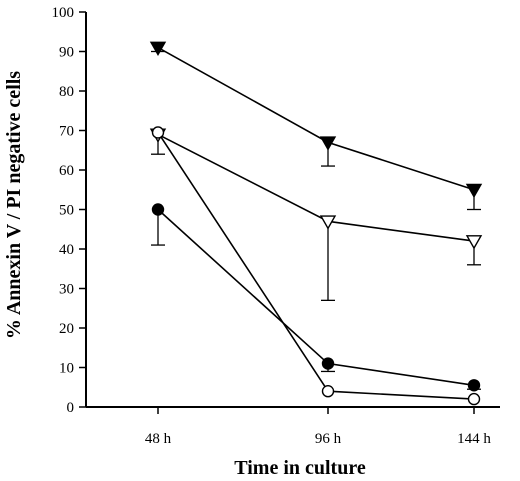 The height and width of the screenshot is (481, 520). Describe the element at coordinates (66, 132) in the screenshot. I see `y-tick-label-70: 70` at that location.